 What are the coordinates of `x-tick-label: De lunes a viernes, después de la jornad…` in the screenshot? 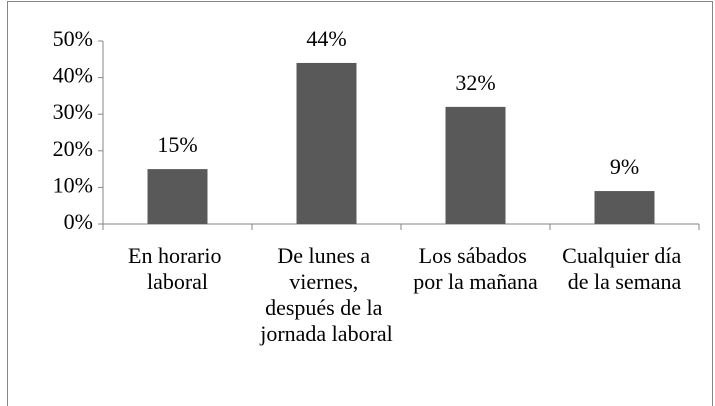 It's located at (326, 294).